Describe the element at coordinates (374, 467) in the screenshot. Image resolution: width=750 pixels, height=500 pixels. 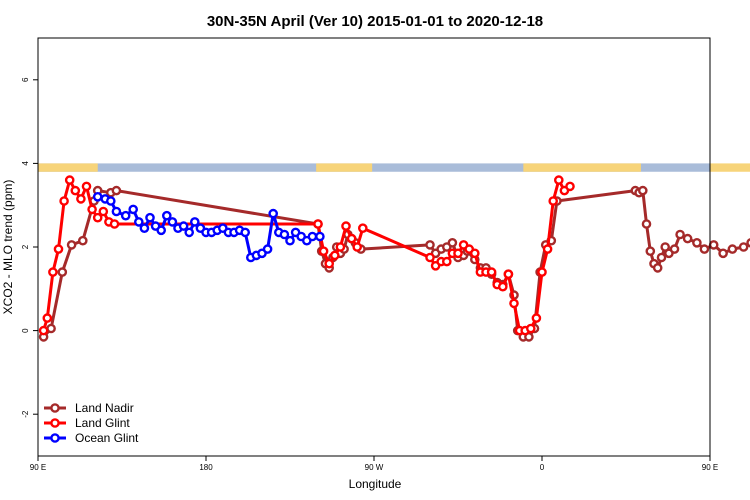
I see `x-tick-label-2: 90 W` at that location.